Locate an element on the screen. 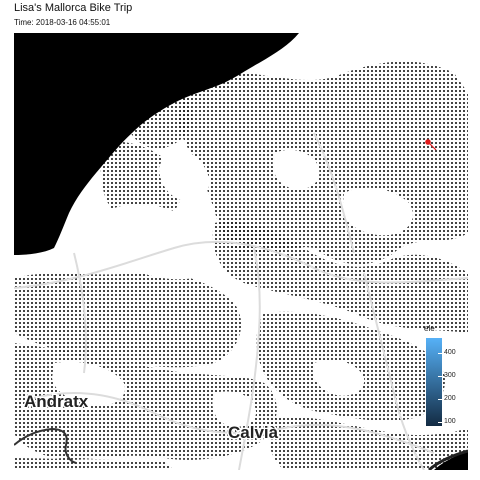 This screenshot has height=480, width=480. legend-tick: 300 is located at coordinates (447, 375).